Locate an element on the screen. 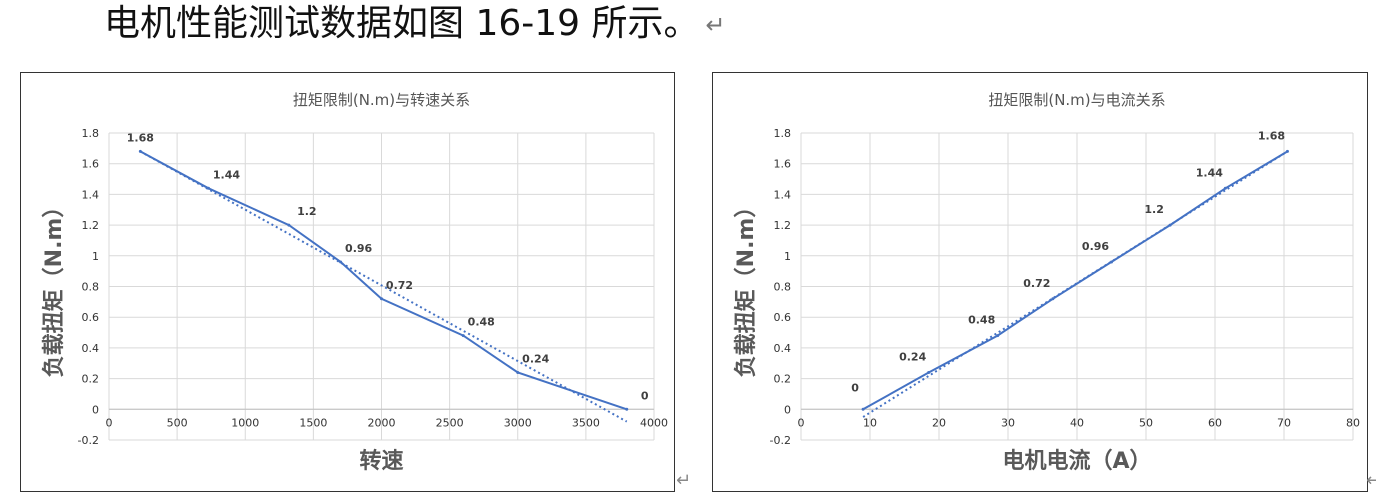 Image resolution: width=1376 pixels, height=503 pixels. x-tick-label: 3000 is located at coordinates (518, 422).